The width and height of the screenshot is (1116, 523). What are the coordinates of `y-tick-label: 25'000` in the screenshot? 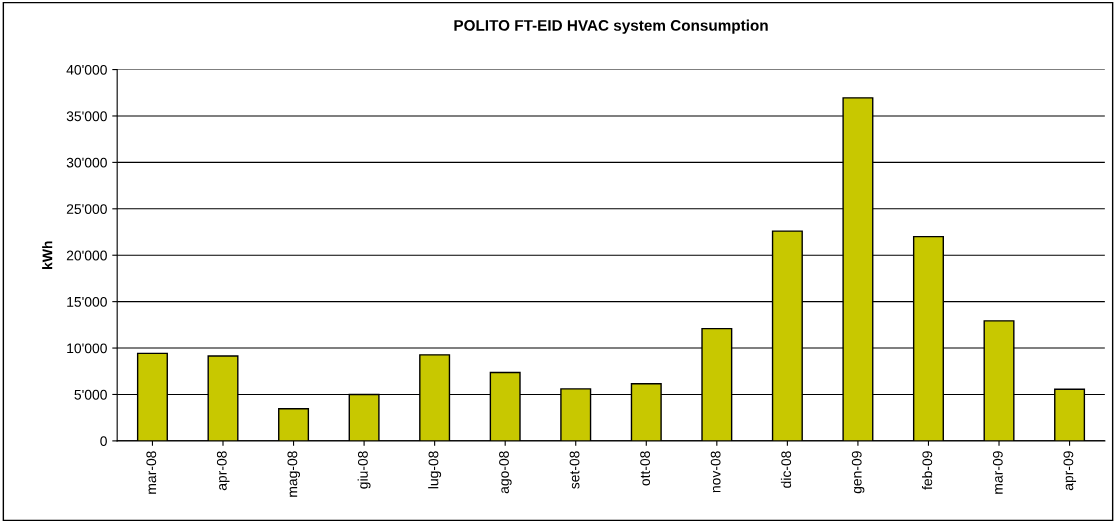 It's located at (86, 209).